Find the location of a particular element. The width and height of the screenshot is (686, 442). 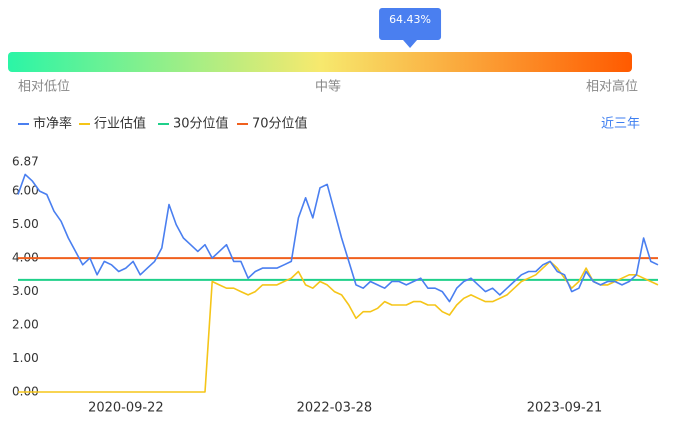

gauge-value: 64.43% is located at coordinates (410, 19).